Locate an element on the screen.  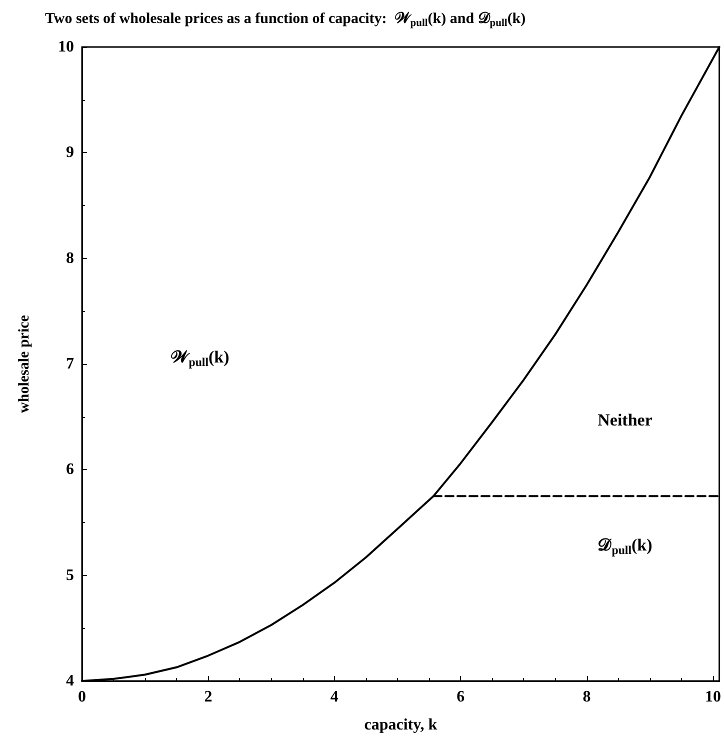
x-tick-label: 2 is located at coordinates (208, 697).